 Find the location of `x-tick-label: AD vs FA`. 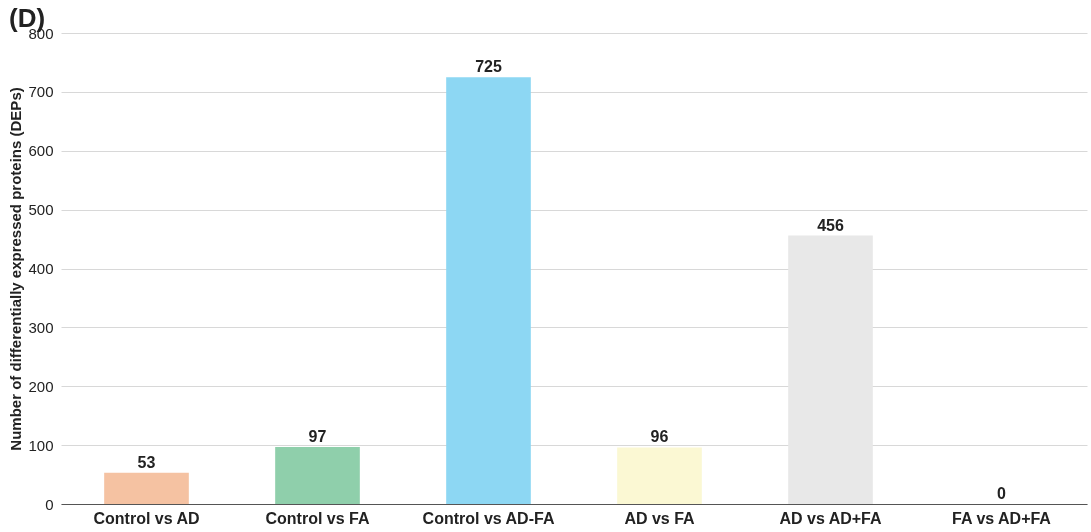

x-tick-label: AD vs FA is located at coordinates (660, 518).